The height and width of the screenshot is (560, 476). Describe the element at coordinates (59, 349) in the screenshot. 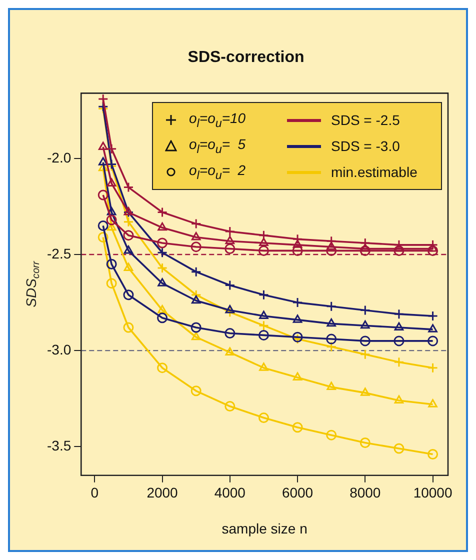

I see `y-tick-label: -3.0` at that location.